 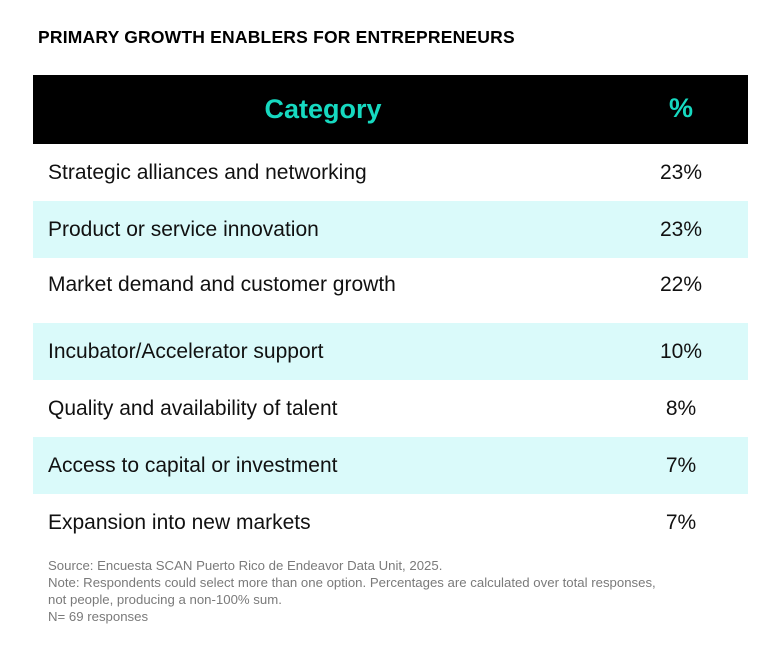 I want to click on table-row: Expansion into new markets 7%, so click(x=390, y=522).